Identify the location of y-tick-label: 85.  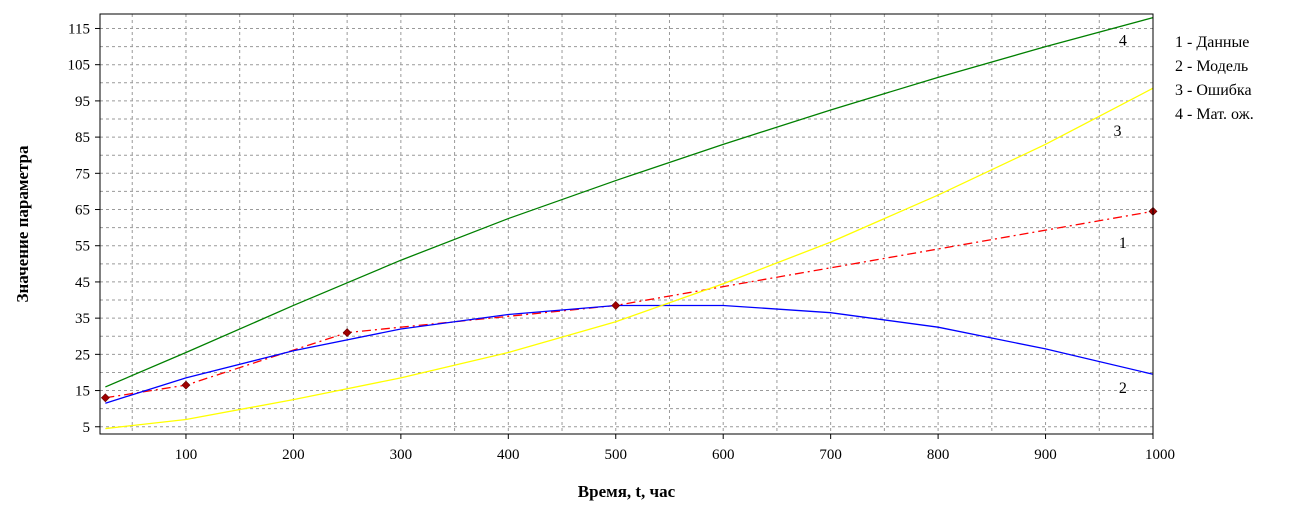
(82, 138).